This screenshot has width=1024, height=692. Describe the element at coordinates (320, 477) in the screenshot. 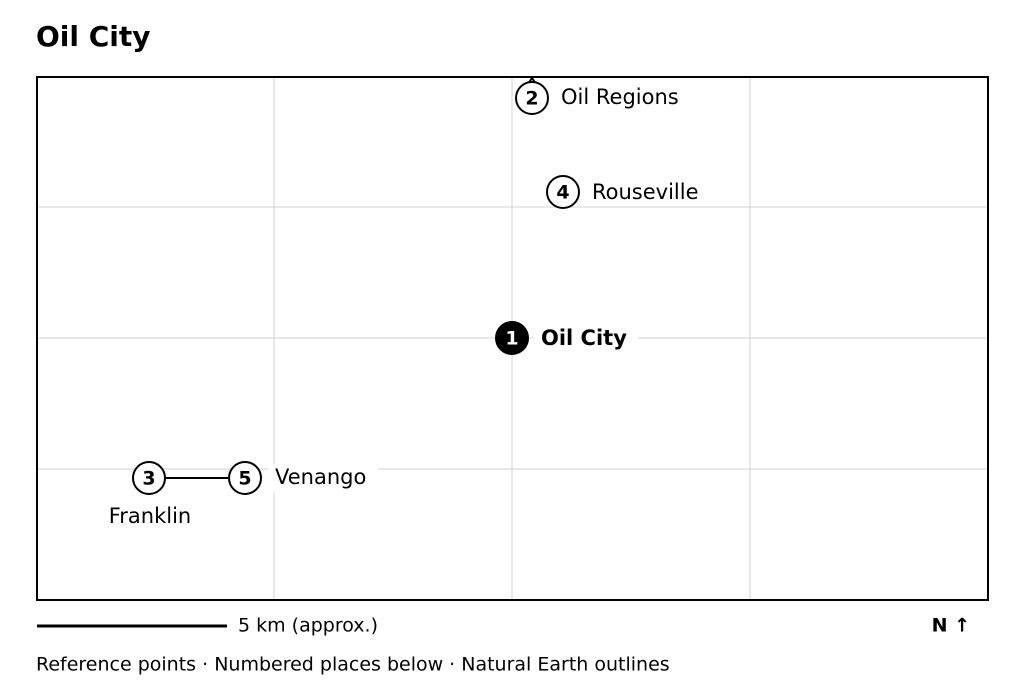

I see `place-label: Venango` at that location.